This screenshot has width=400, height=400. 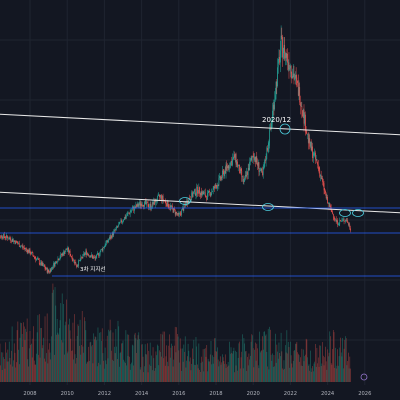 What do you see at coordinates (178, 394) in the screenshot?
I see `x-tick-label: 2016` at bounding box center [178, 394].